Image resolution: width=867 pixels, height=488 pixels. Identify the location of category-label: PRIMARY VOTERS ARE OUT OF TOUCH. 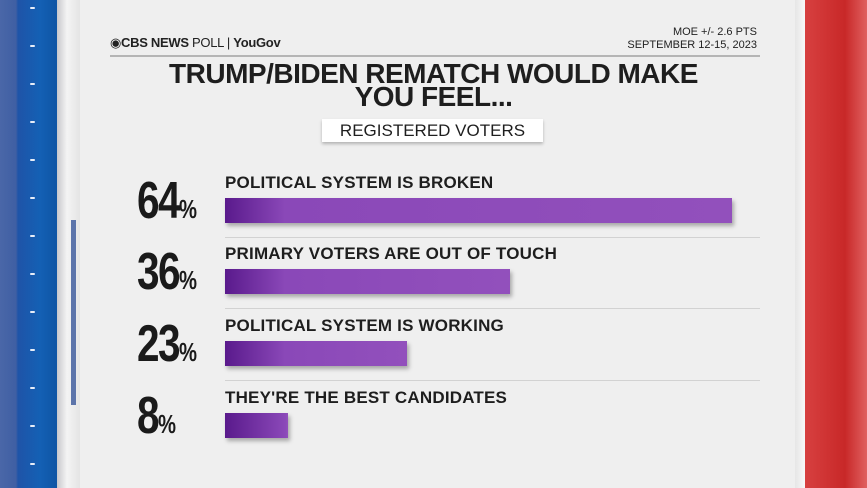
(391, 253).